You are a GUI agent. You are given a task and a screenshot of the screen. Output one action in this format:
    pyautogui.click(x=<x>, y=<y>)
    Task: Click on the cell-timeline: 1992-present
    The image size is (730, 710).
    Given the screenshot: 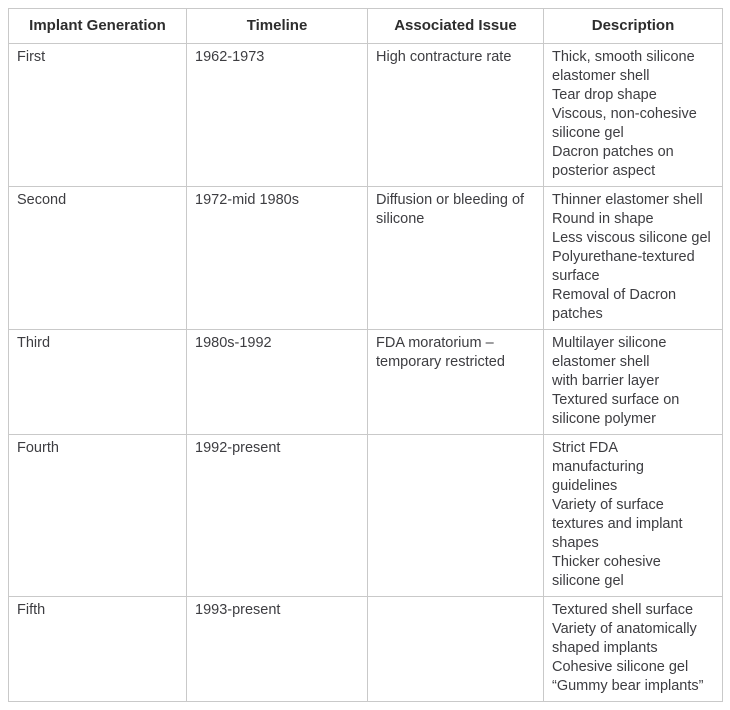 What is the action you would take?
    pyautogui.click(x=277, y=515)
    